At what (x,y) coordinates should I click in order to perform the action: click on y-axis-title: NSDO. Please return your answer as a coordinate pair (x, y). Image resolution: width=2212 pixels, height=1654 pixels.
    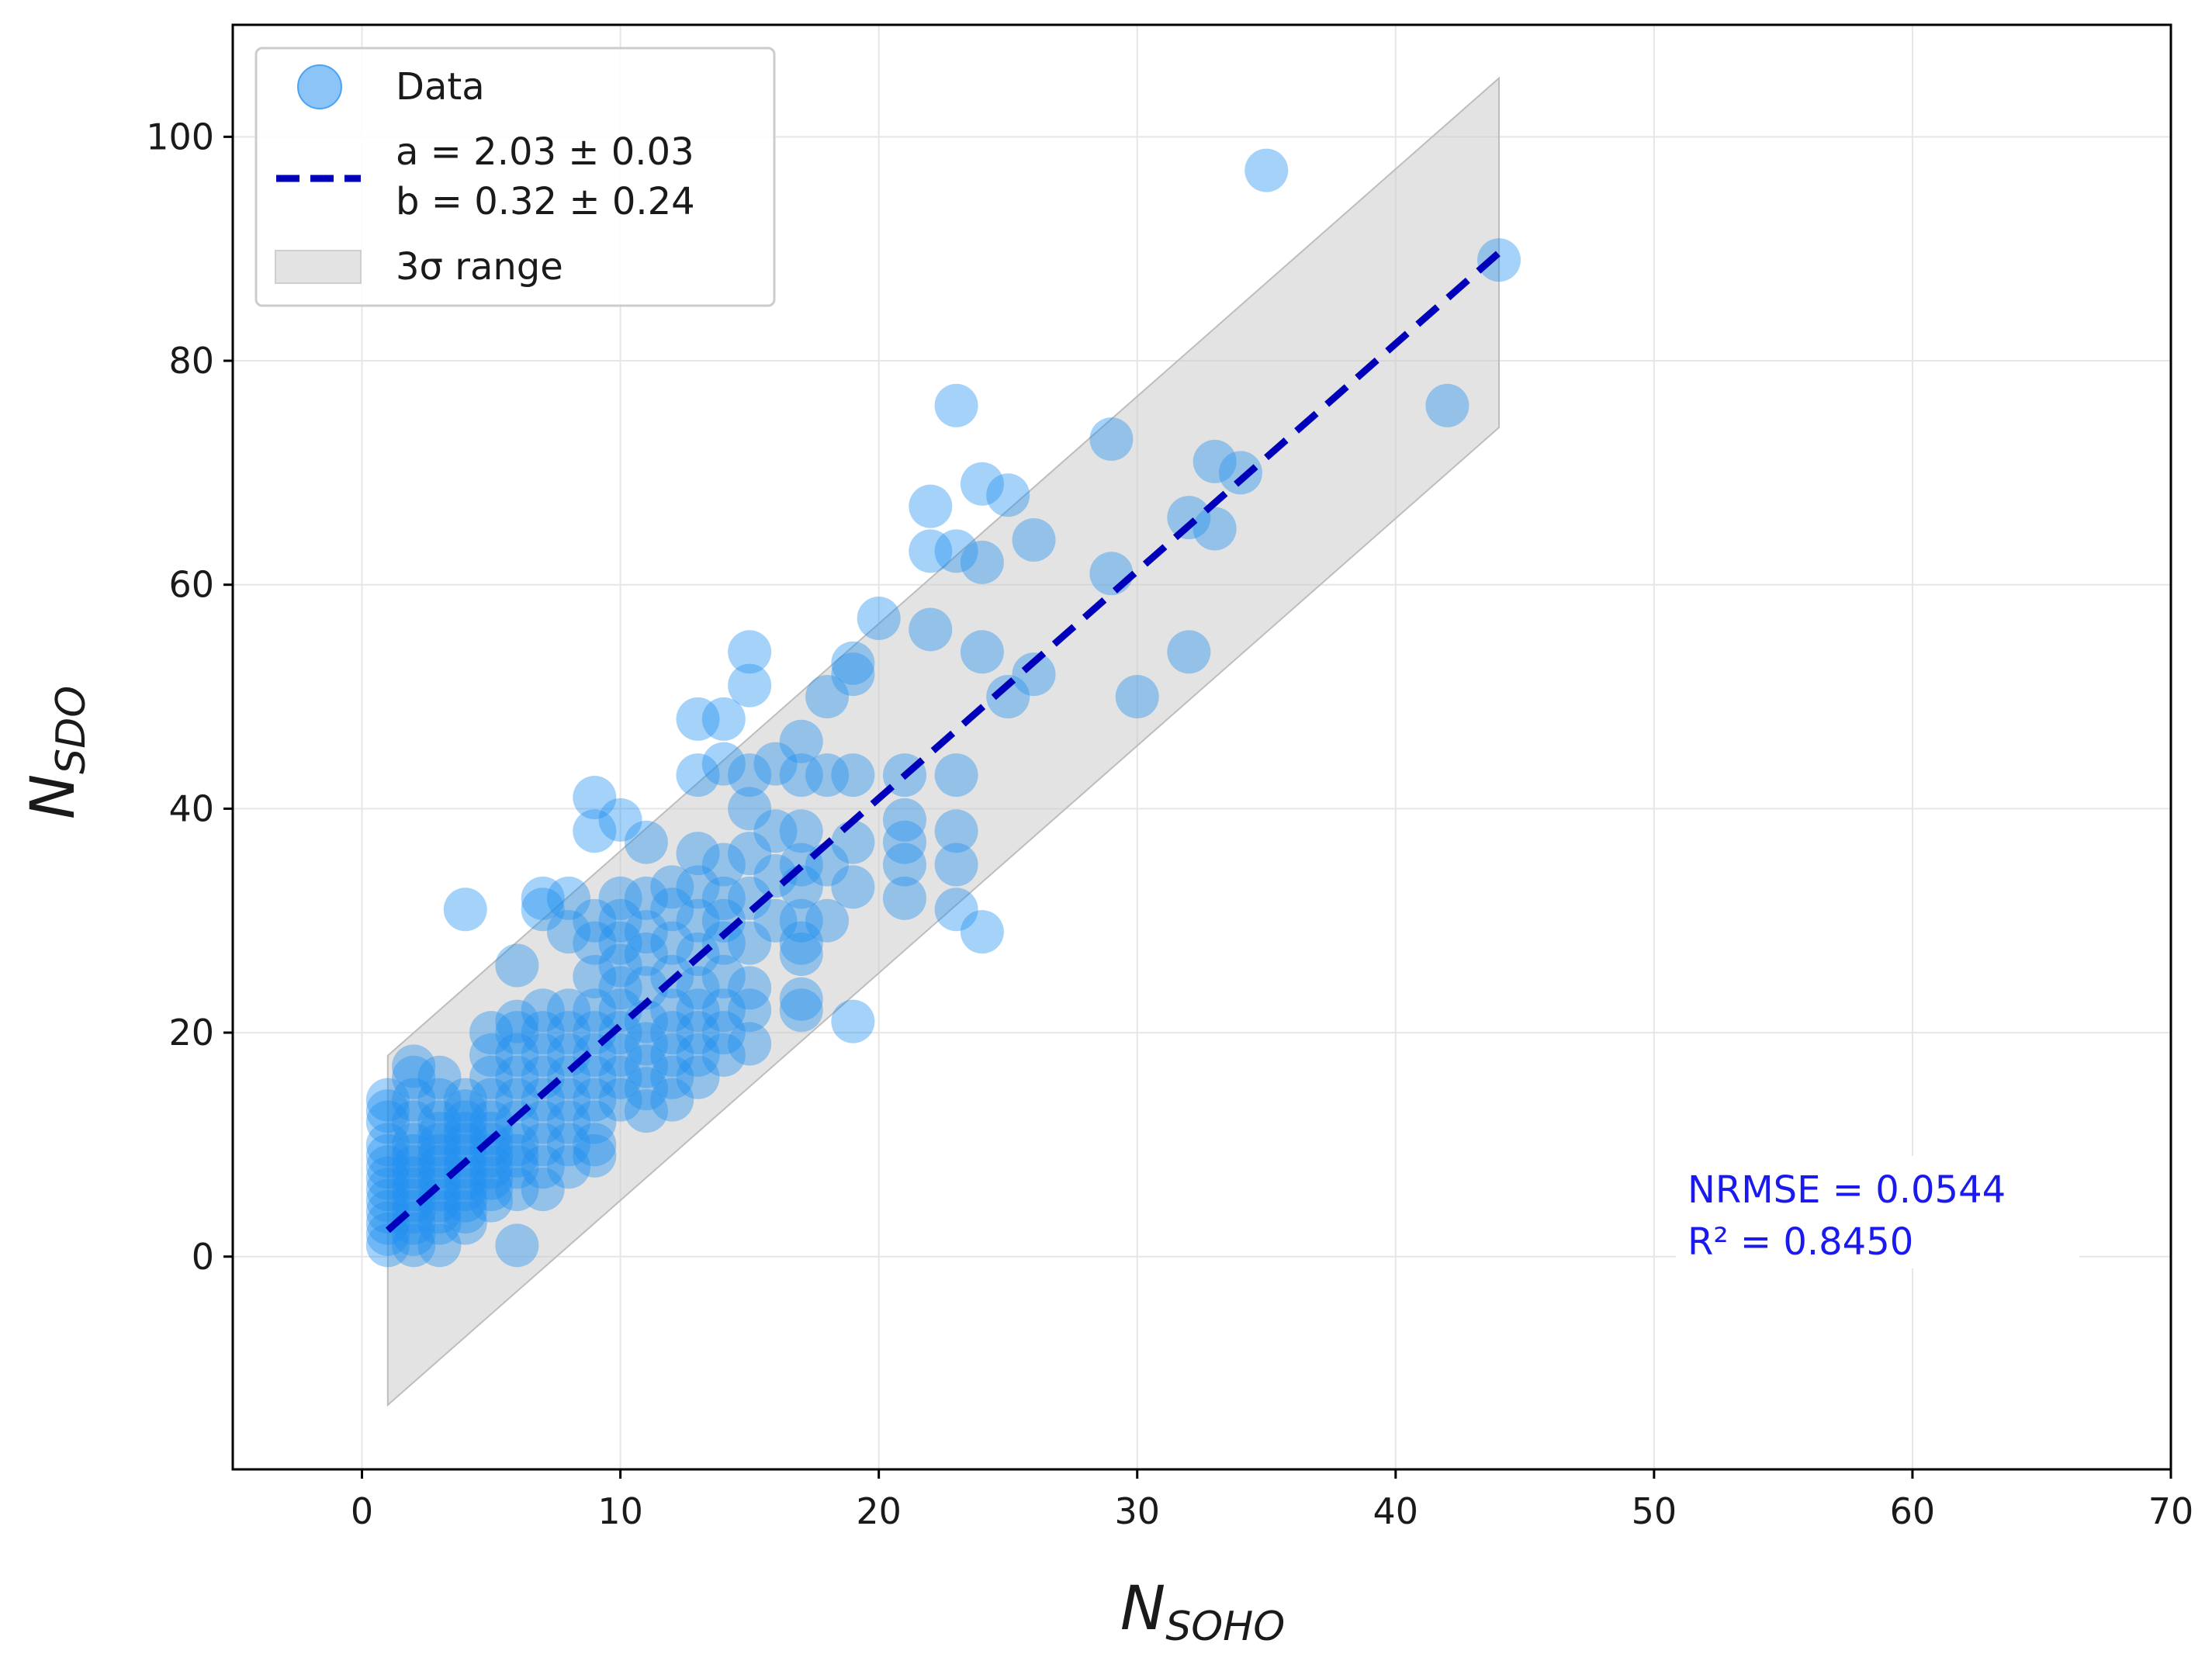
    Looking at the image, I should click on (57, 753).